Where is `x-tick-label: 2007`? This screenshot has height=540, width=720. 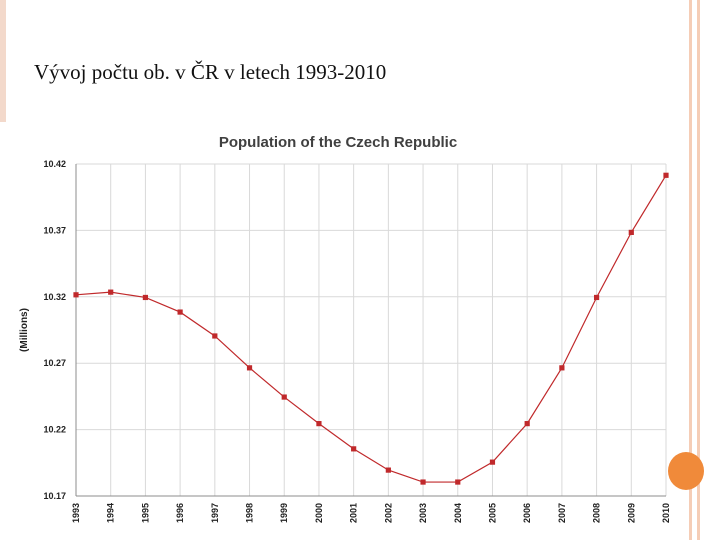
x-tick-label: 2007 is located at coordinates (562, 513).